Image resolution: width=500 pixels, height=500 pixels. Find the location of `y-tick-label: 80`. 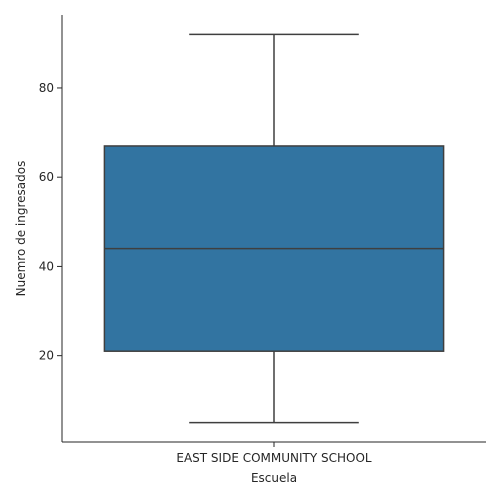

y-tick-label: 80 is located at coordinates (46, 88).